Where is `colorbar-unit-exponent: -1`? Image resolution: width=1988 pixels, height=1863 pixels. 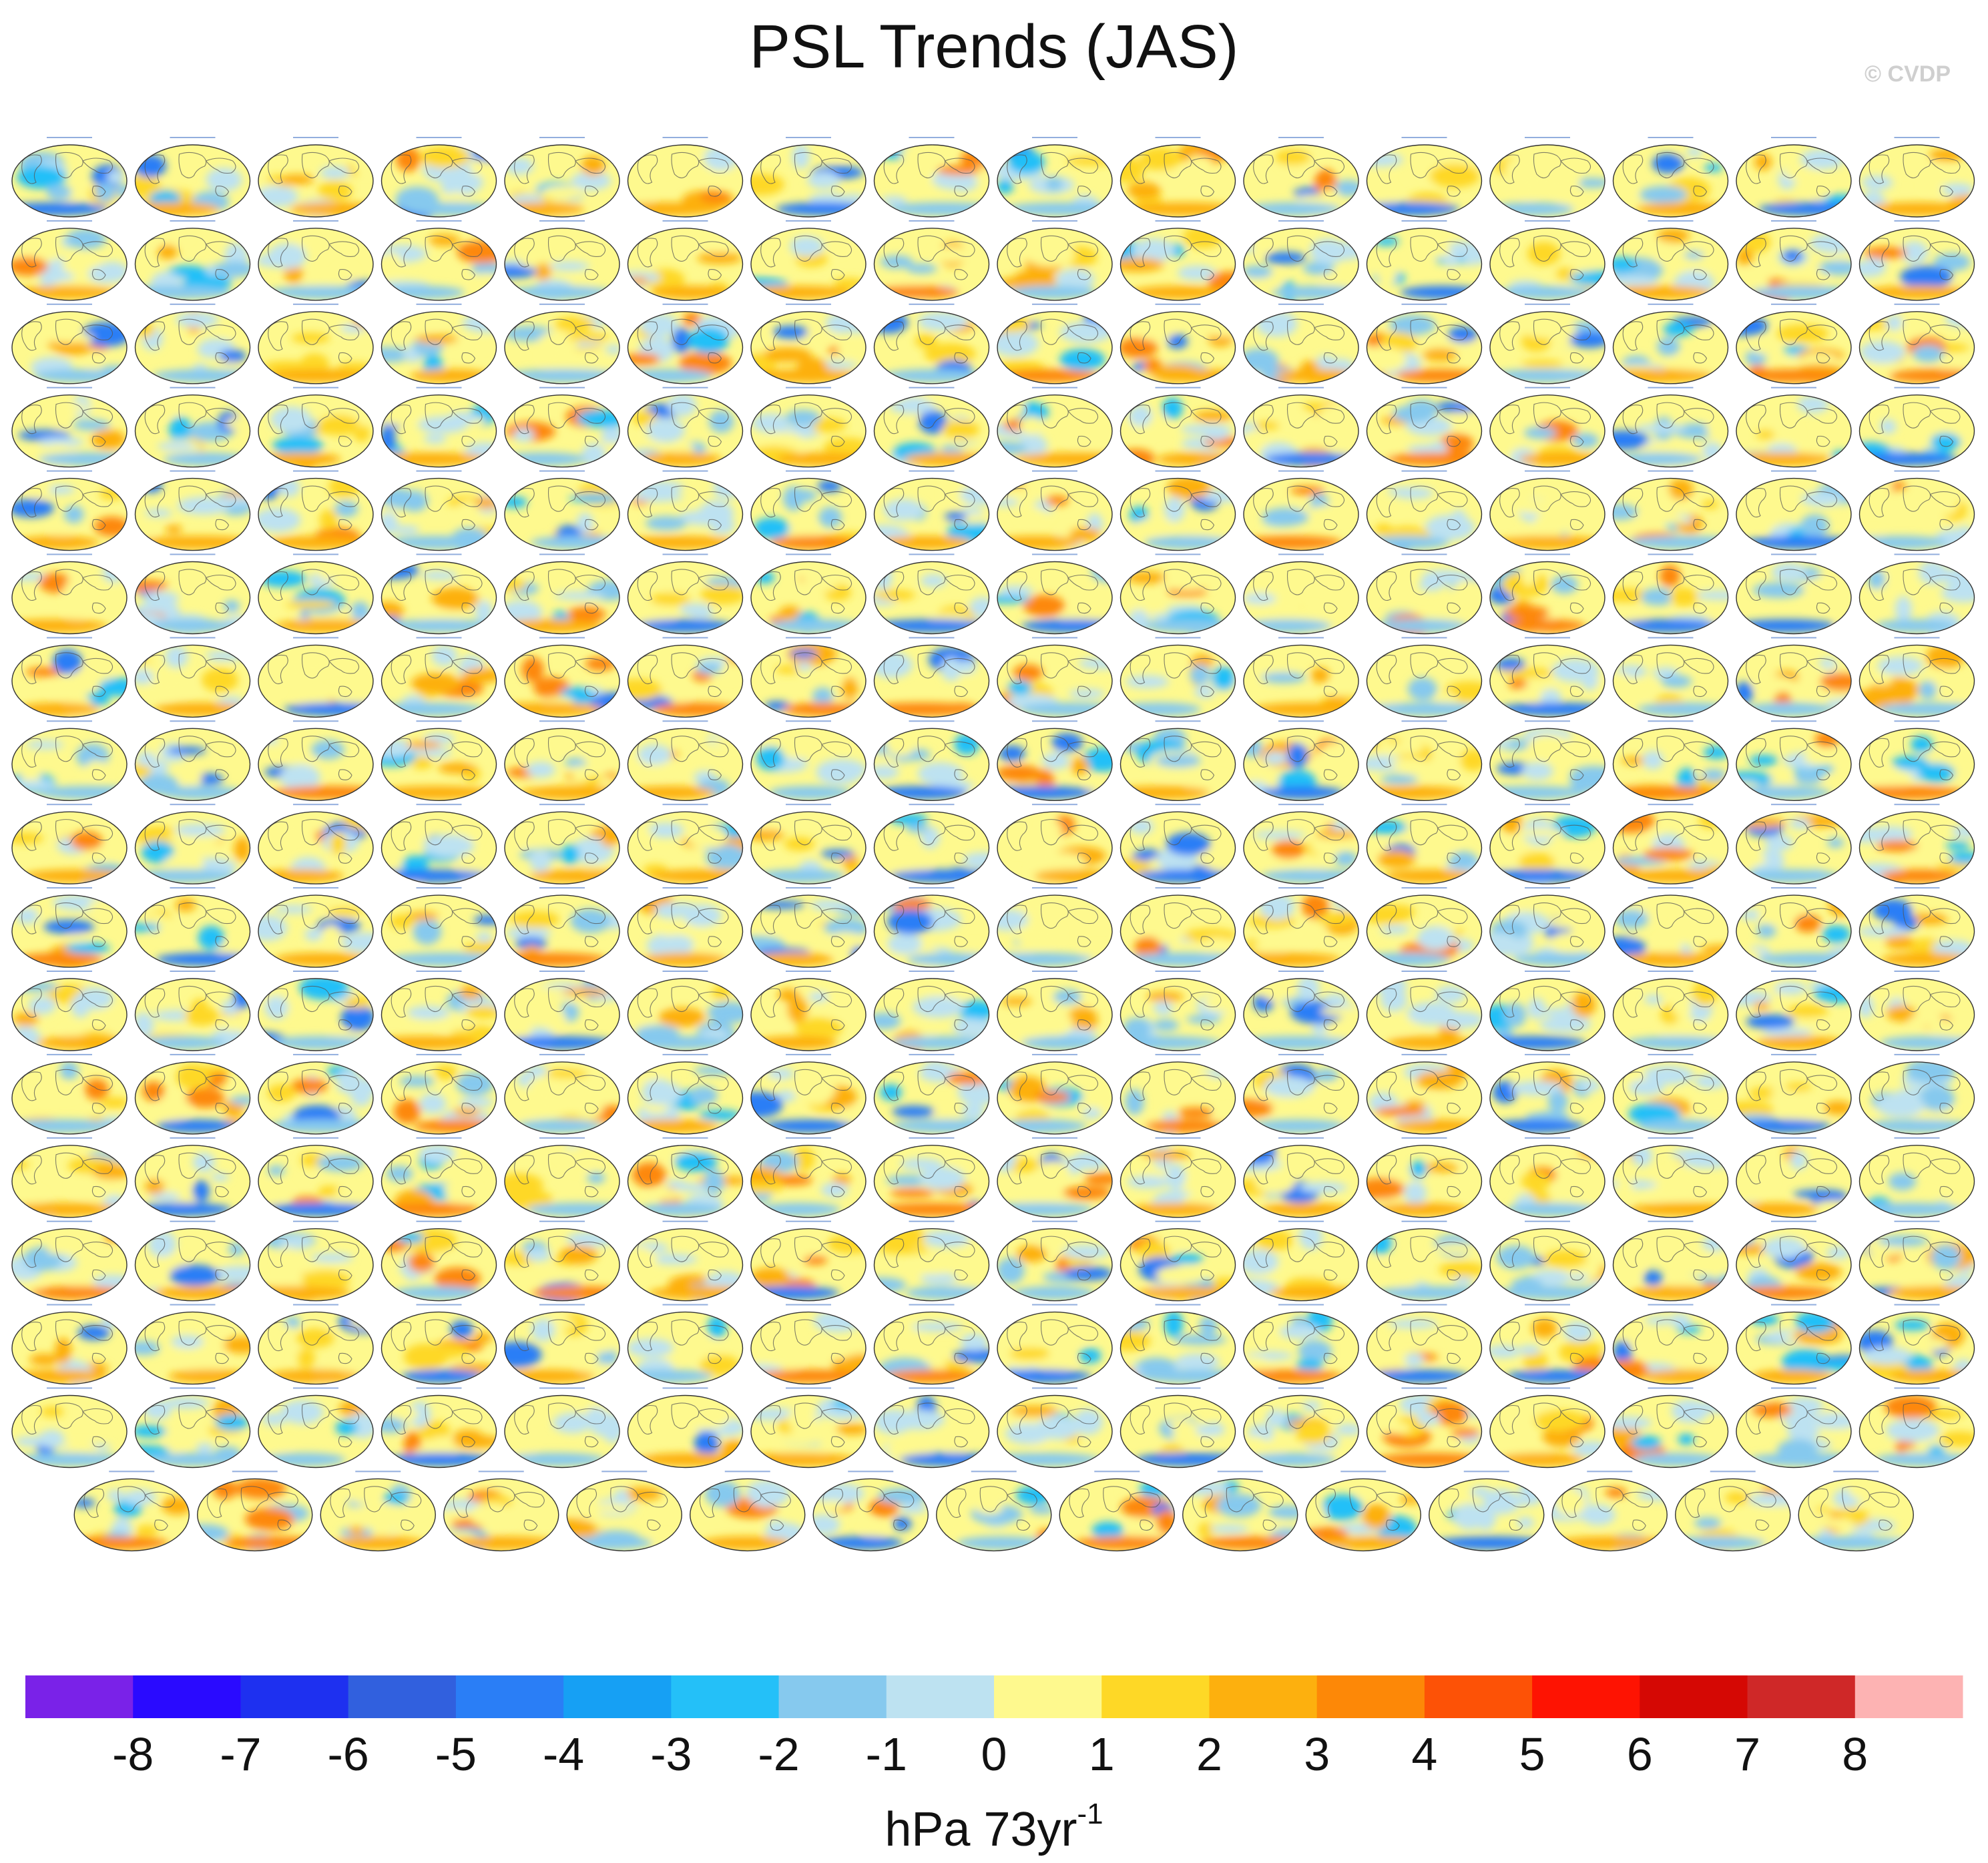 colorbar-unit-exponent: -1 is located at coordinates (1090, 1814).